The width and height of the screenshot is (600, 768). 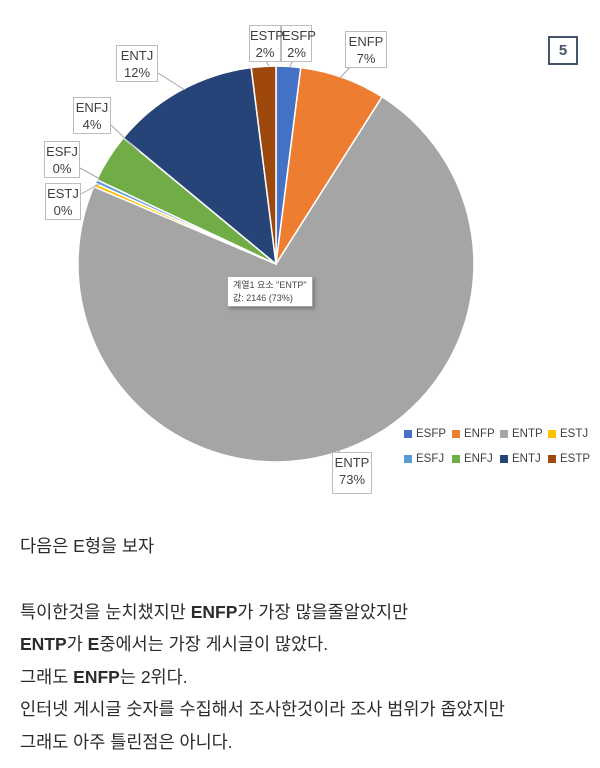 What do you see at coordinates (563, 50) in the screenshot?
I see `image-number-badge: 5` at bounding box center [563, 50].